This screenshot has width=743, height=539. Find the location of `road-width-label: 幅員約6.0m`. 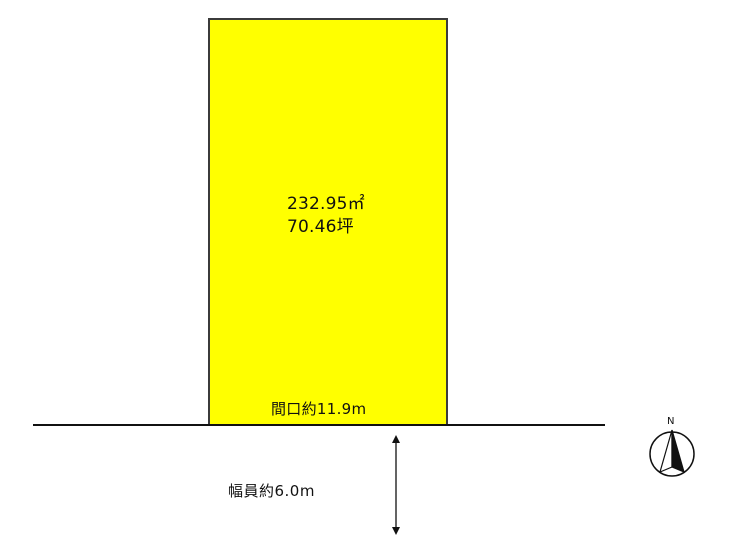

road-width-label: 幅員約6.0m is located at coordinates (271, 491).